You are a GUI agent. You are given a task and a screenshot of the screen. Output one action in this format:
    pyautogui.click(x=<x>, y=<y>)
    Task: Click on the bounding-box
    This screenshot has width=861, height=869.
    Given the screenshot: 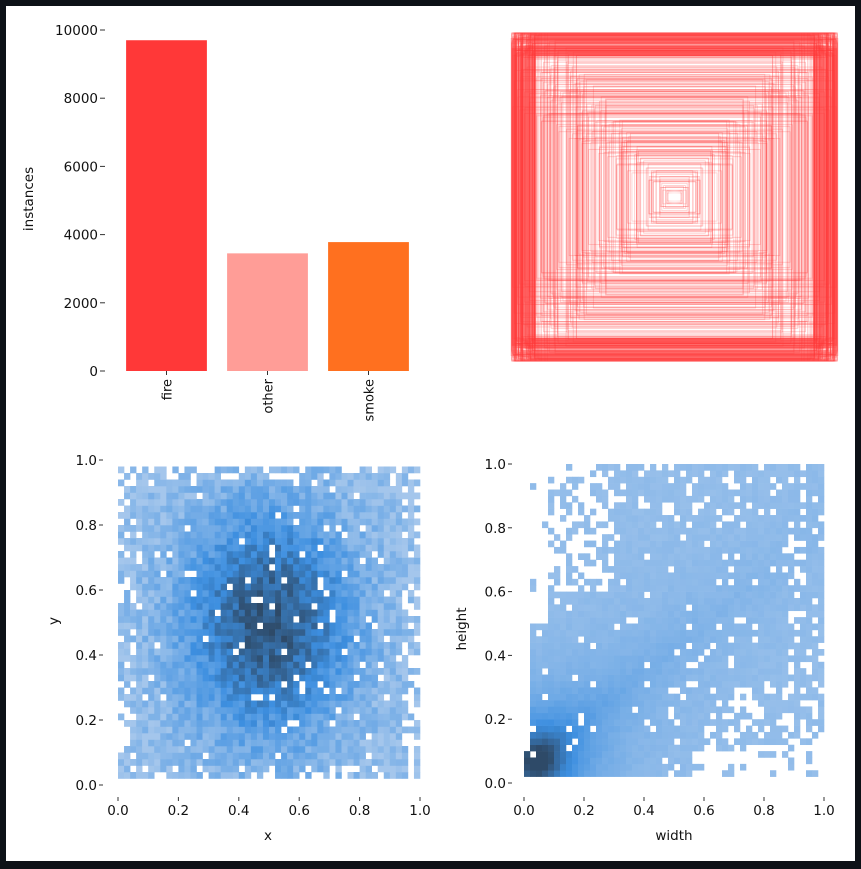 What is the action you would take?
    pyautogui.click(x=674, y=197)
    